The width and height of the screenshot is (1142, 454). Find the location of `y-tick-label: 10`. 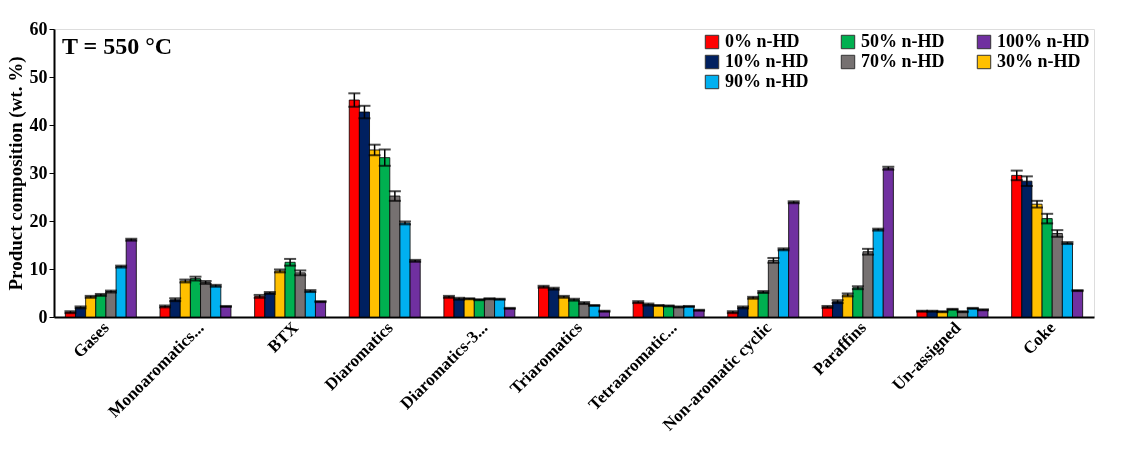

y-tick-label: 10 is located at coordinates (38, 268).